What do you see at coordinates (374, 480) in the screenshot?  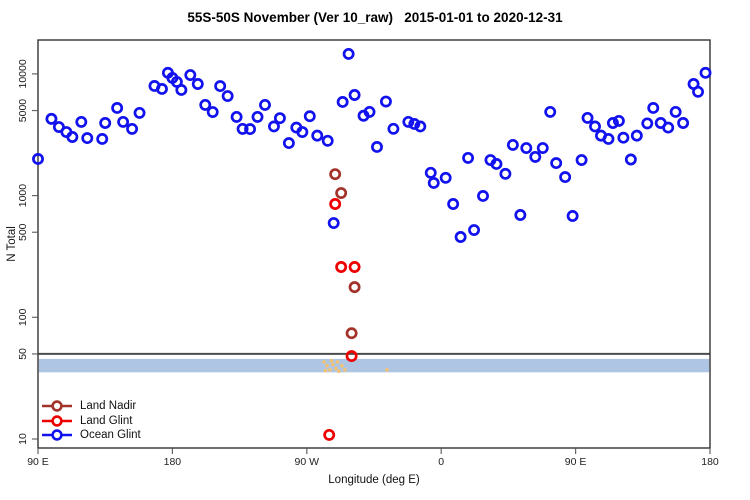 I see `x-axis-label: Longitude (deg E)` at bounding box center [374, 480].